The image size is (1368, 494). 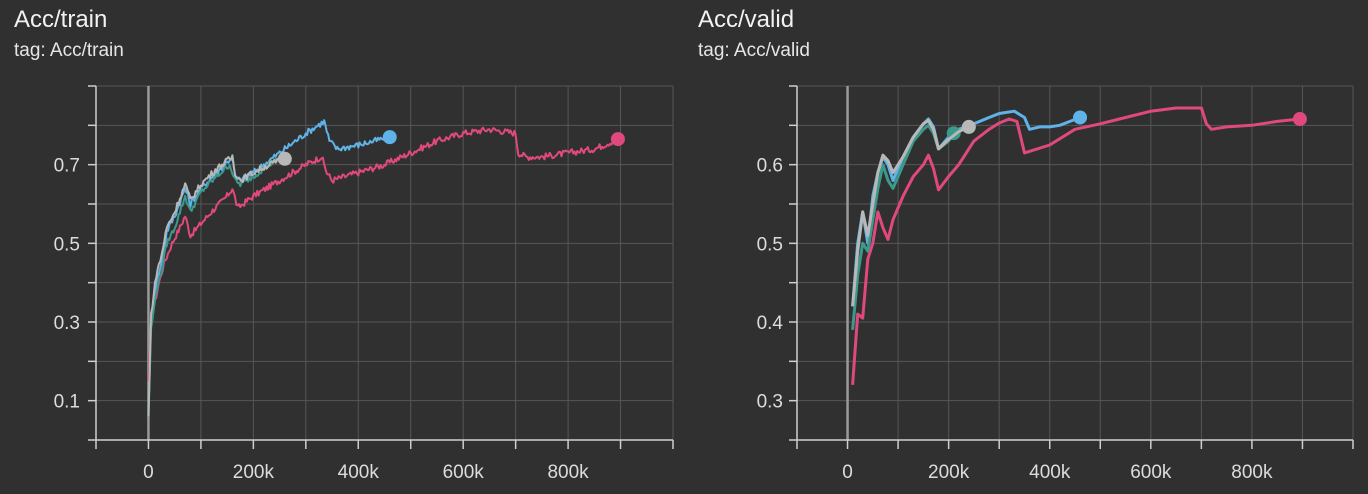 What do you see at coordinates (67, 166) in the screenshot?
I see `y-tick-label: 0.7` at bounding box center [67, 166].